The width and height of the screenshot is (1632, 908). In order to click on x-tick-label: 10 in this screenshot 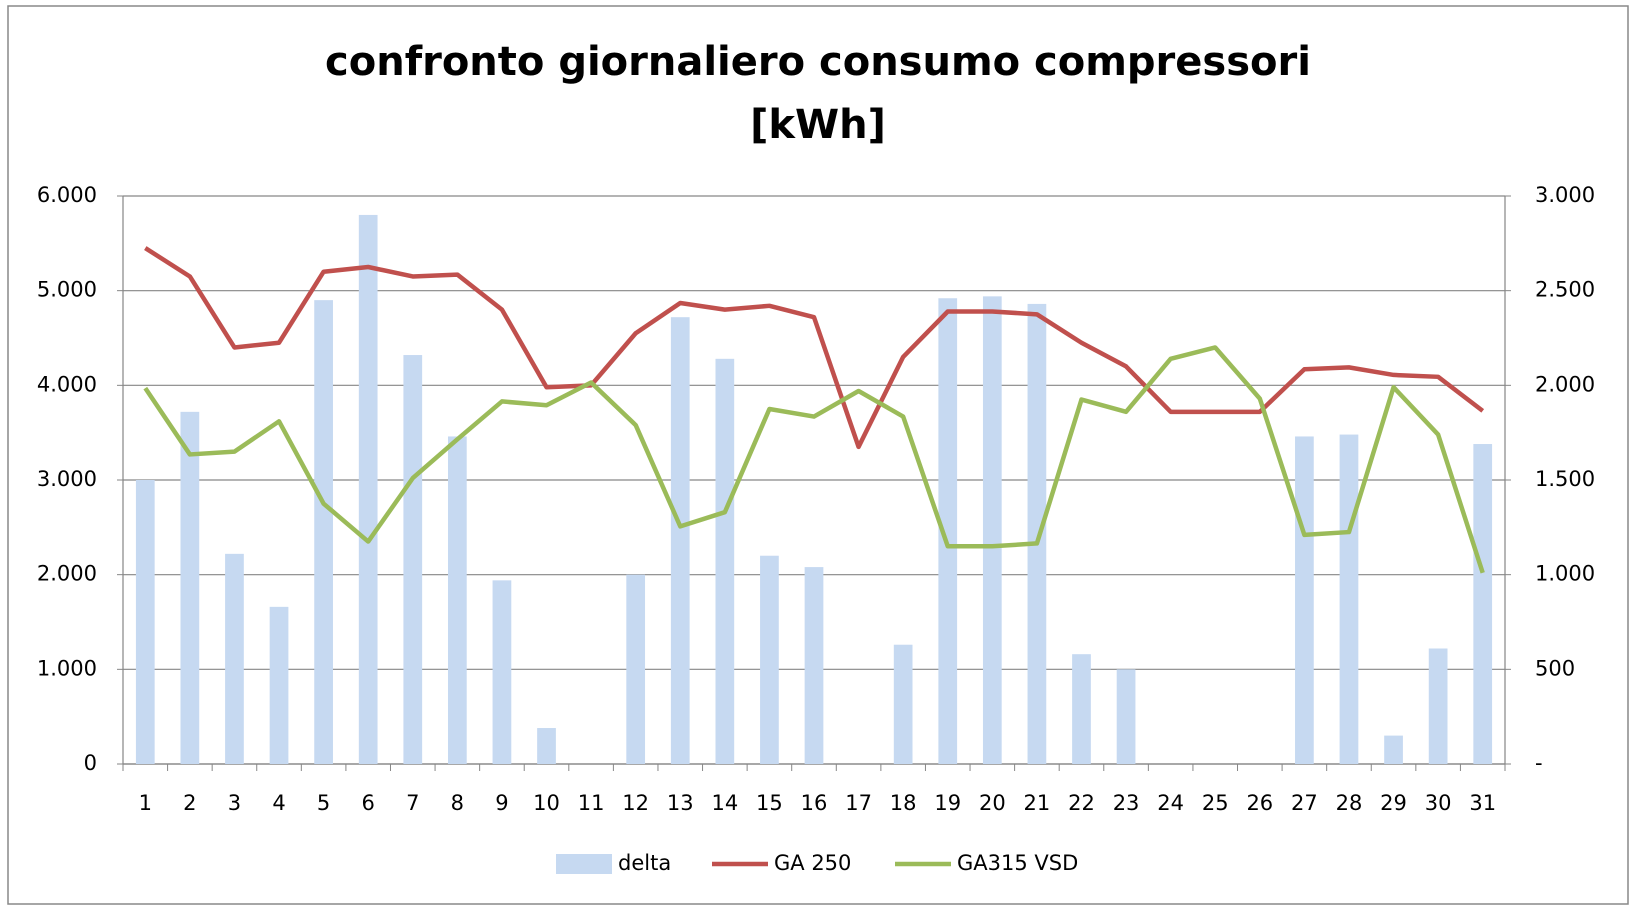, I will do `click(546, 803)`.